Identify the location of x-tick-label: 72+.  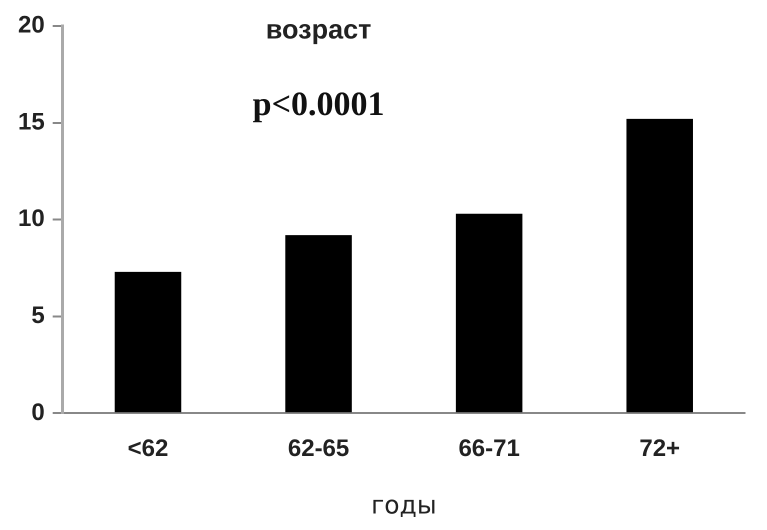
(659, 448).